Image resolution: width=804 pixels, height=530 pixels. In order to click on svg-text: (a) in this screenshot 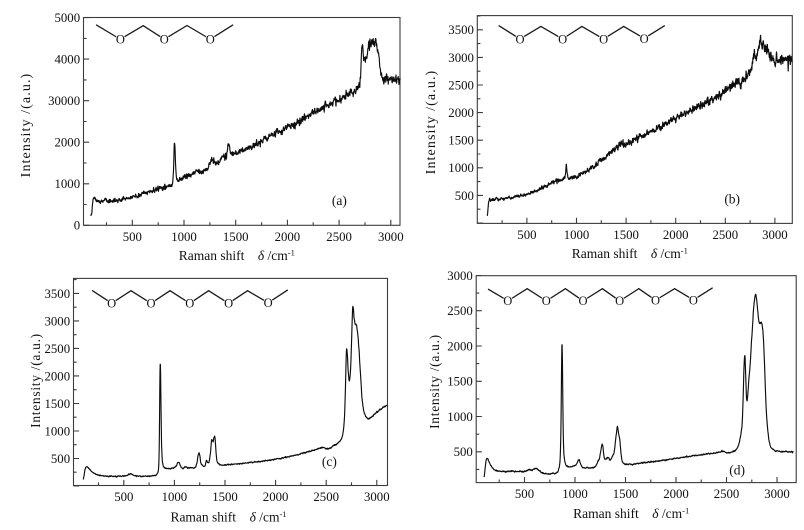, I will do `click(339, 200)`.